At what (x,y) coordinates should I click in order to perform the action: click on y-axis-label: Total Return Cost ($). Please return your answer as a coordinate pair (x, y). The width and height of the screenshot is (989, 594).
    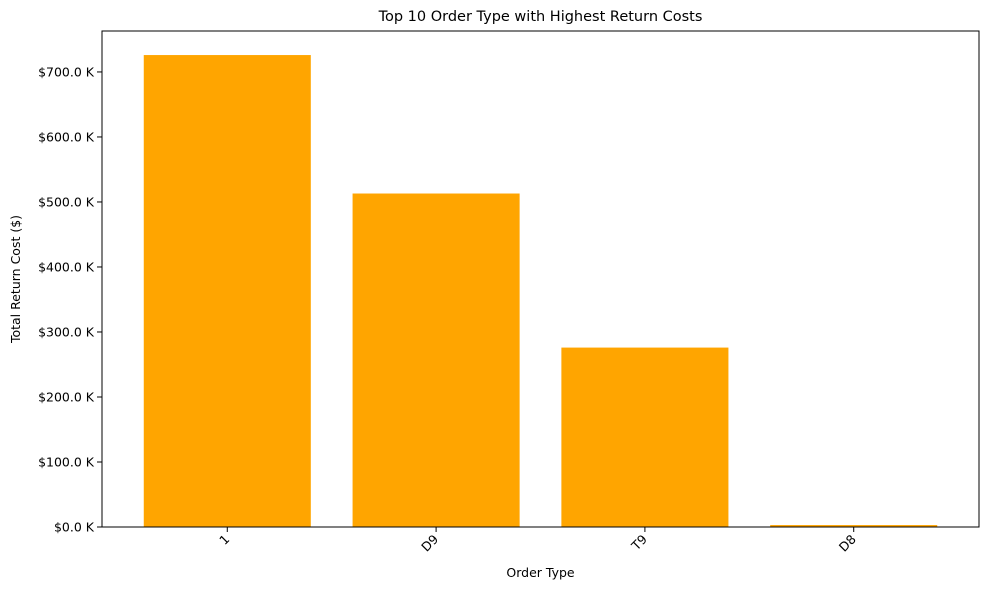
    Looking at the image, I should click on (15, 279).